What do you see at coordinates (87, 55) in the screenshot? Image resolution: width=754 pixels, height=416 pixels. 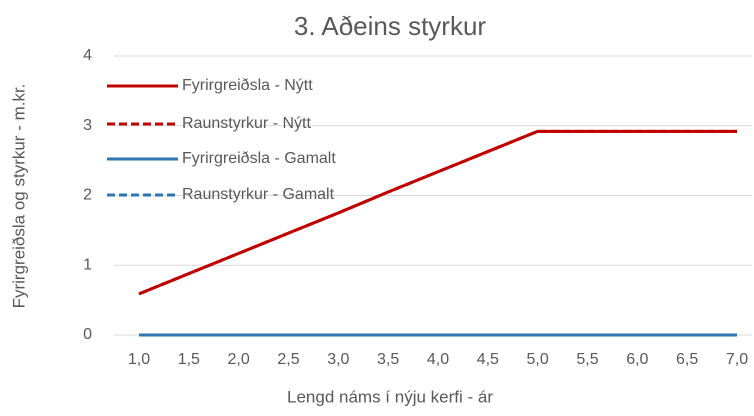 I see `y-tick-label: 4` at bounding box center [87, 55].